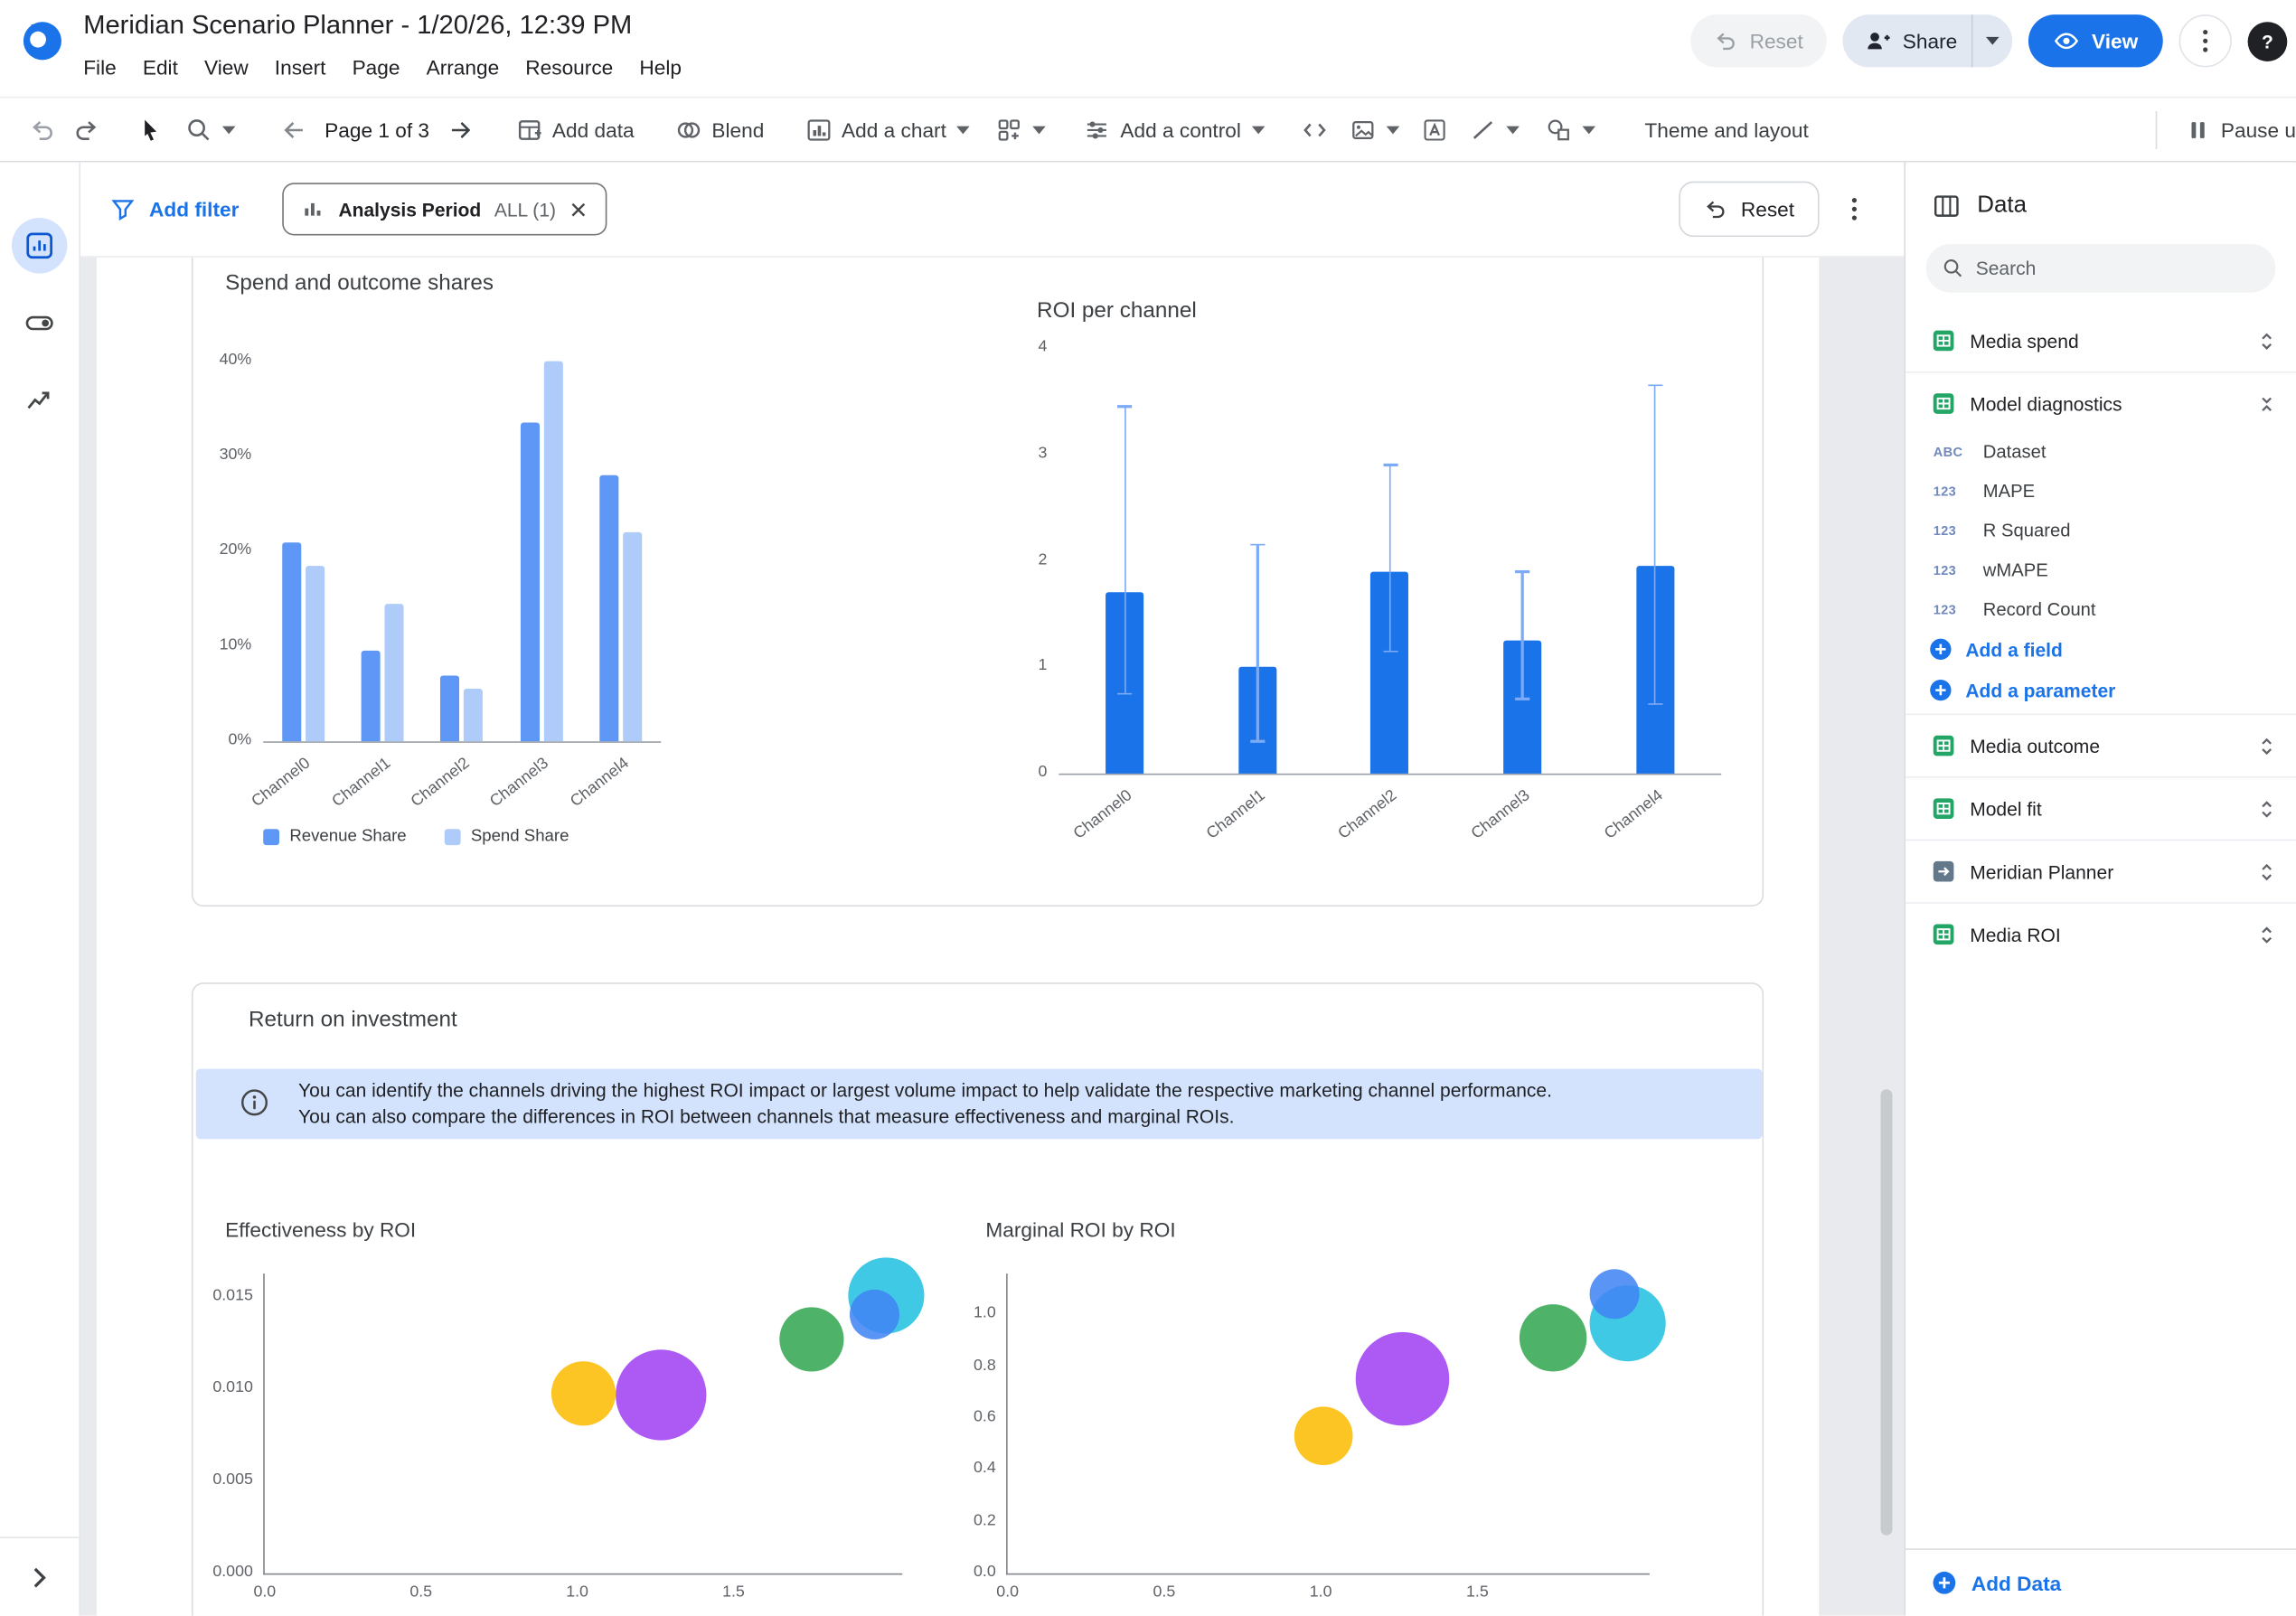 Image resolution: width=2296 pixels, height=1616 pixels. I want to click on data-source-media-spend: Media spend, so click(2100, 341).